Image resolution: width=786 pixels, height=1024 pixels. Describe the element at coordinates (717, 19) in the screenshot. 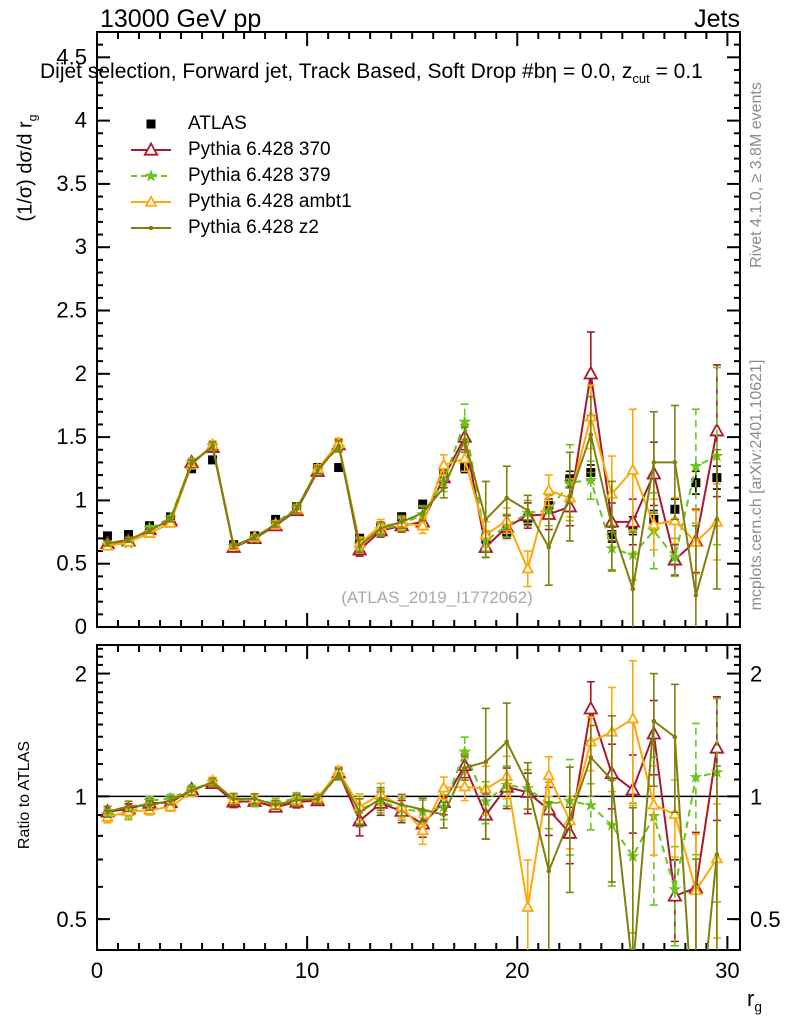

I see `process-title: Jets` at that location.